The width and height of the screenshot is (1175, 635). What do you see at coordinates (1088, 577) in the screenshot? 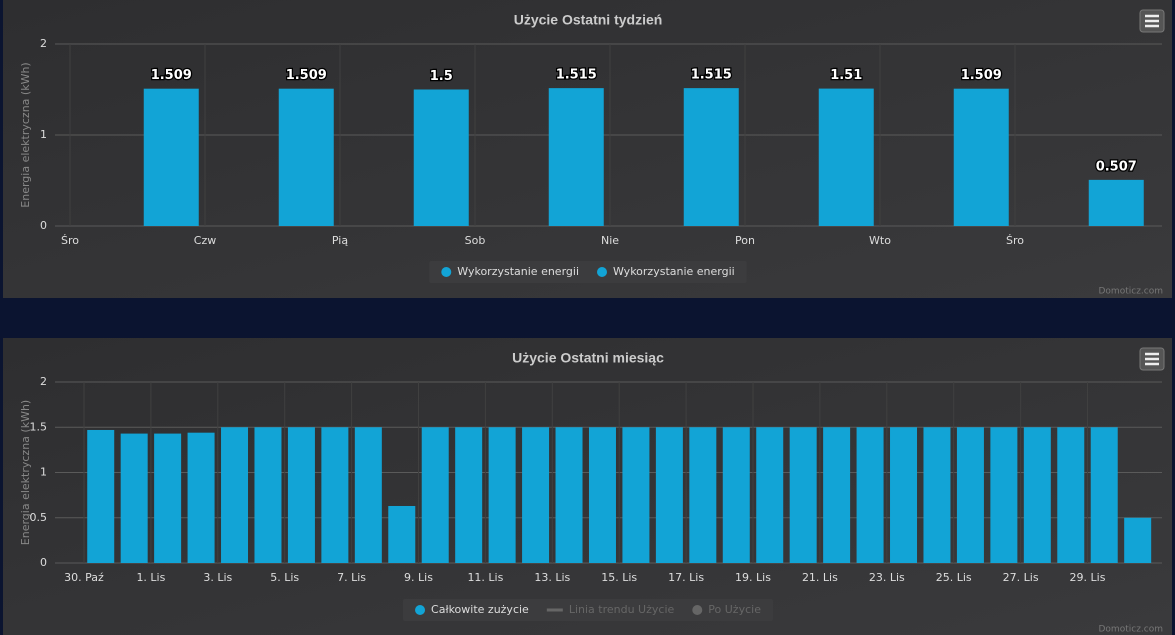
I see `x-tick-label: 29. Lis` at bounding box center [1088, 577].